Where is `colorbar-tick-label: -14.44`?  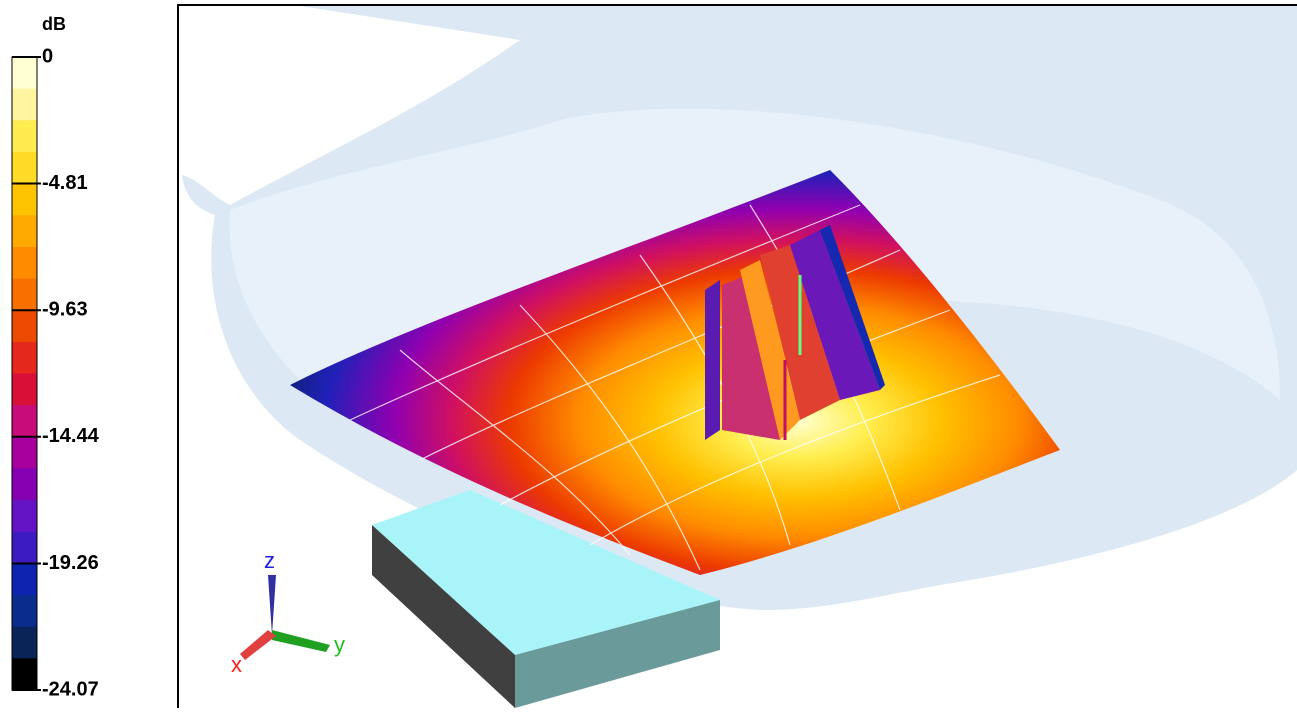 colorbar-tick-label: -14.44 is located at coordinates (71, 436).